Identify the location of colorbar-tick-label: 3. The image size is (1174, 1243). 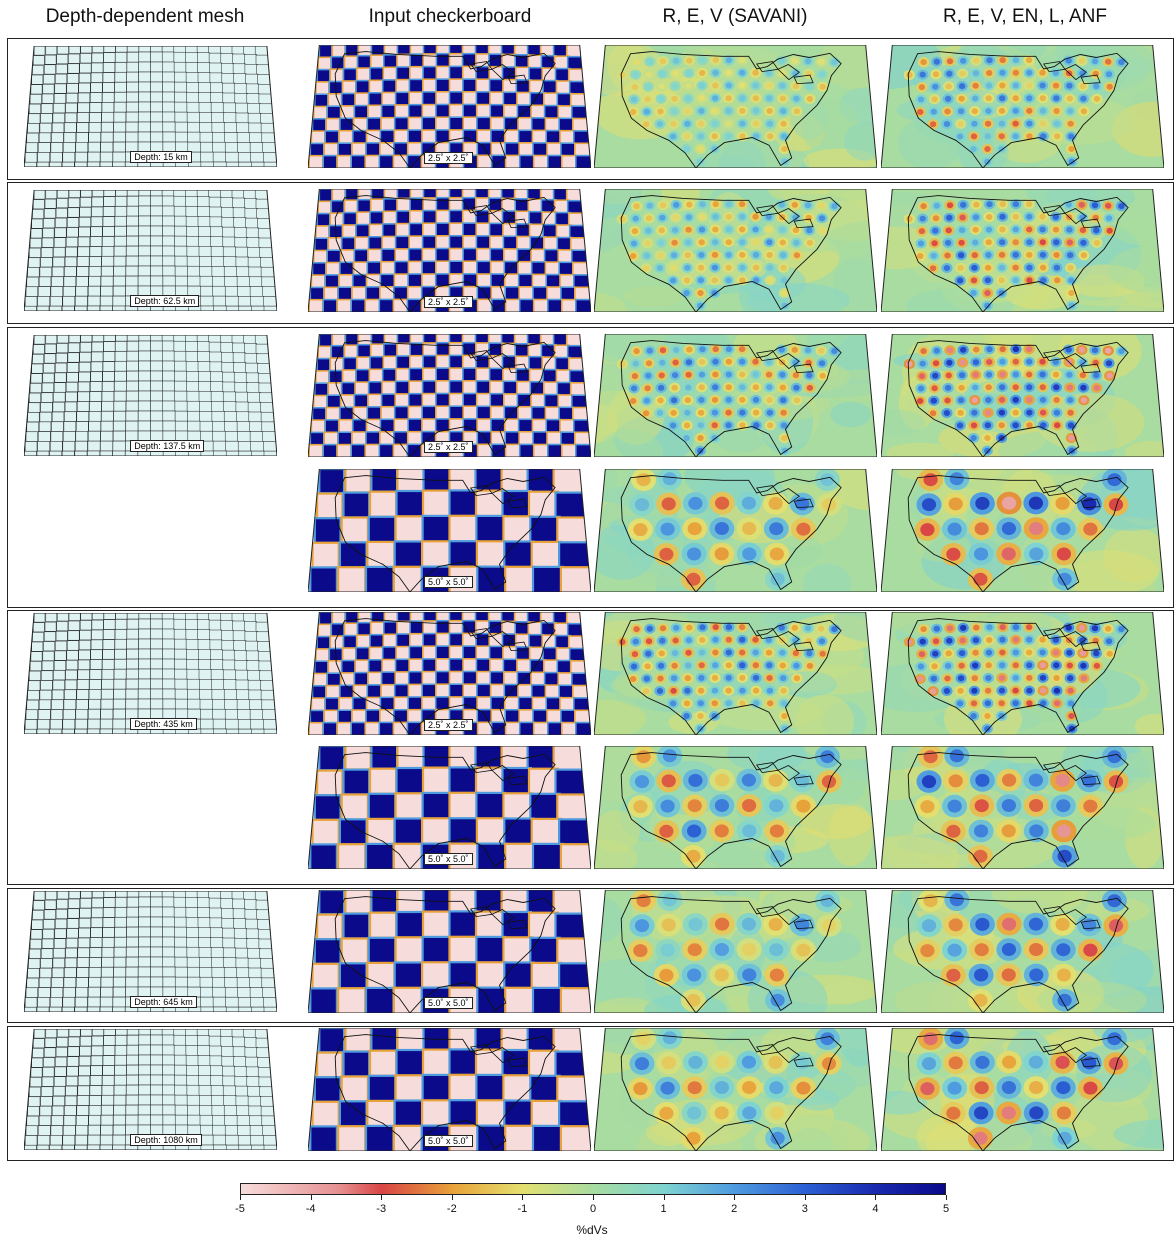
(804, 1209).